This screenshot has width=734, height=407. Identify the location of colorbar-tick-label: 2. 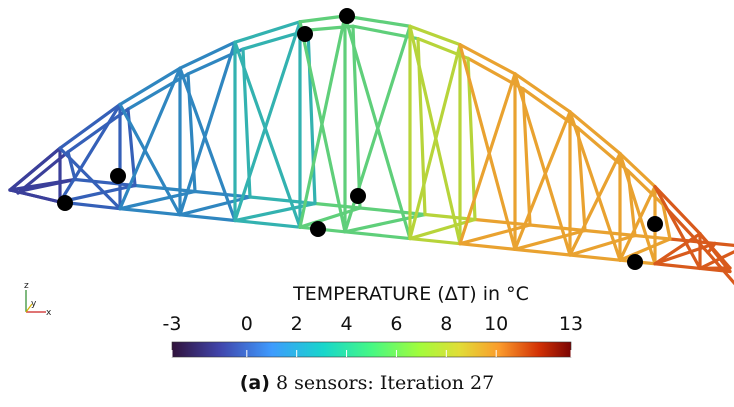
(297, 324).